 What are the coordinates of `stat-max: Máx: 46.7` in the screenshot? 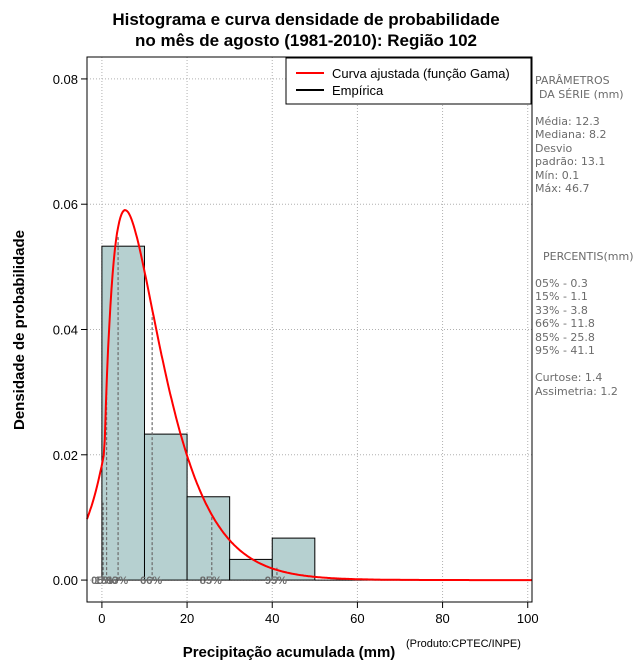 It's located at (562, 188).